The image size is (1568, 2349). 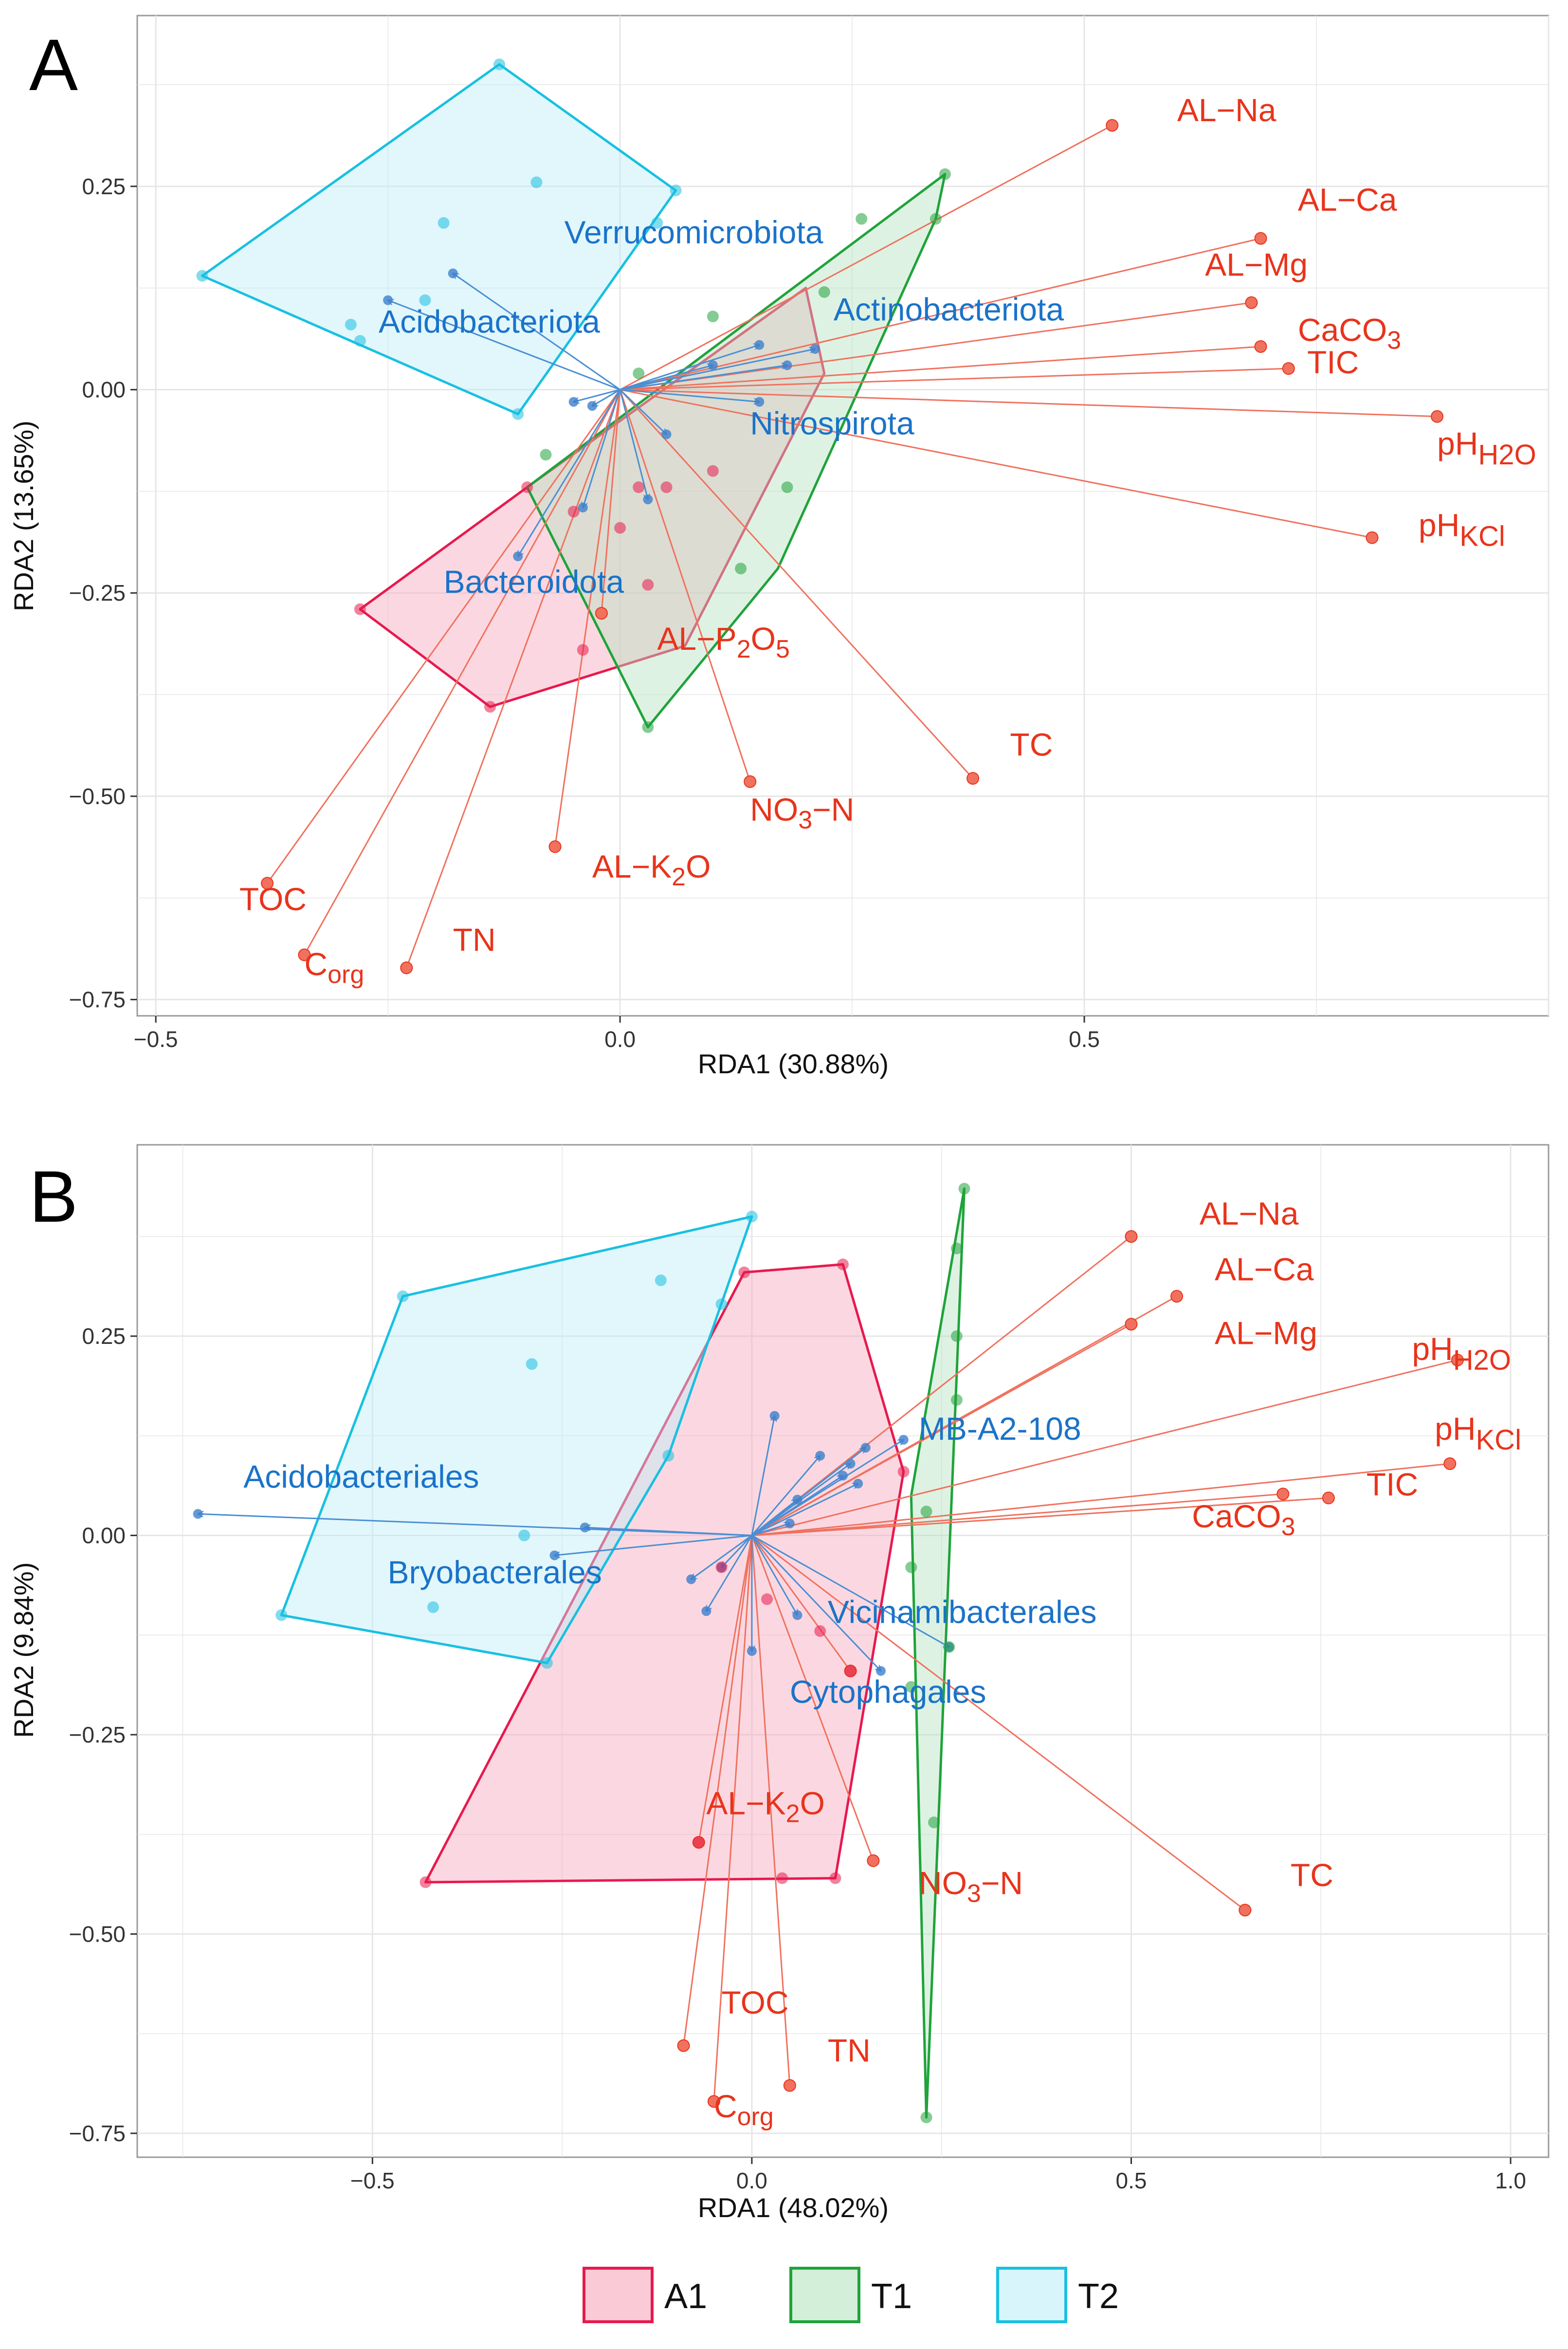 What do you see at coordinates (832, 423) in the screenshot?
I see `taxa-label-nitrospirota: Nitrospirota` at bounding box center [832, 423].